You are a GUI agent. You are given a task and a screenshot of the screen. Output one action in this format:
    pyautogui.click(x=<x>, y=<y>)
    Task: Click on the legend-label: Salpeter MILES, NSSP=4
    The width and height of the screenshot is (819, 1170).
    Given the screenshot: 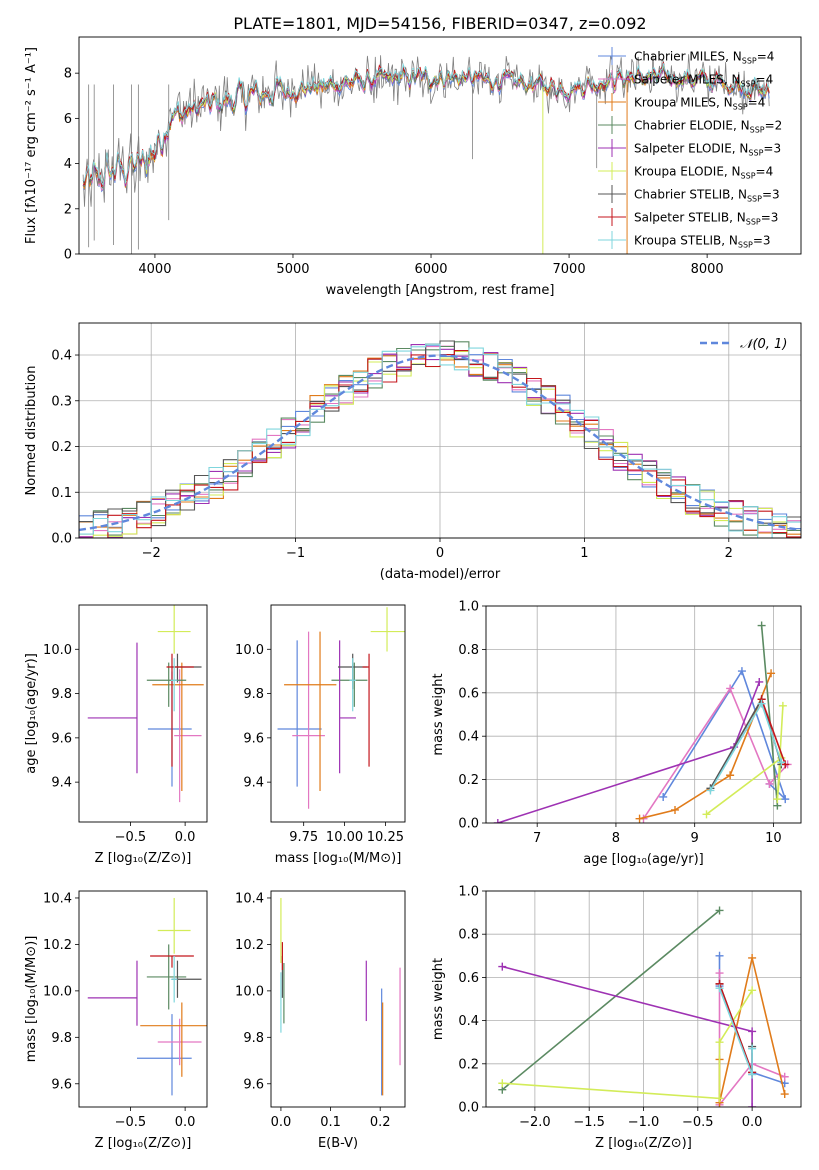 What is the action you would take?
    pyautogui.click(x=703, y=81)
    